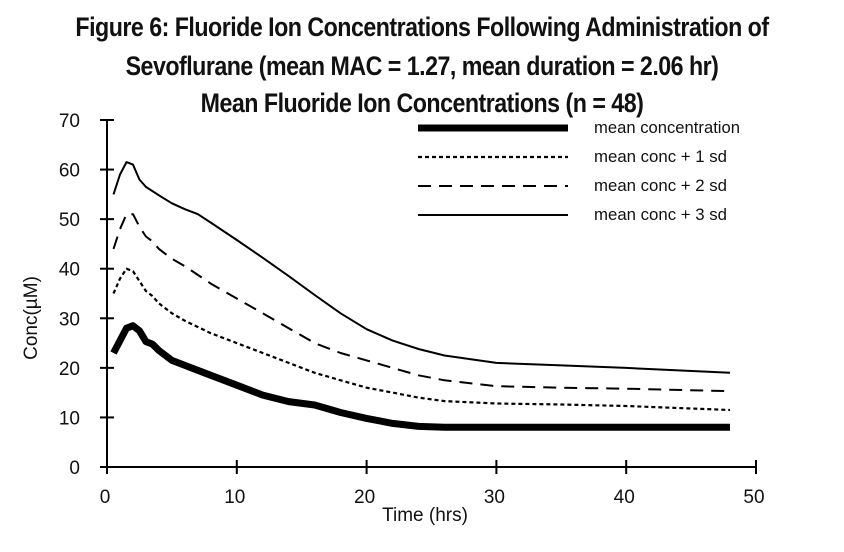  What do you see at coordinates (234, 497) in the screenshot?
I see `x-tick-label: 10` at bounding box center [234, 497].